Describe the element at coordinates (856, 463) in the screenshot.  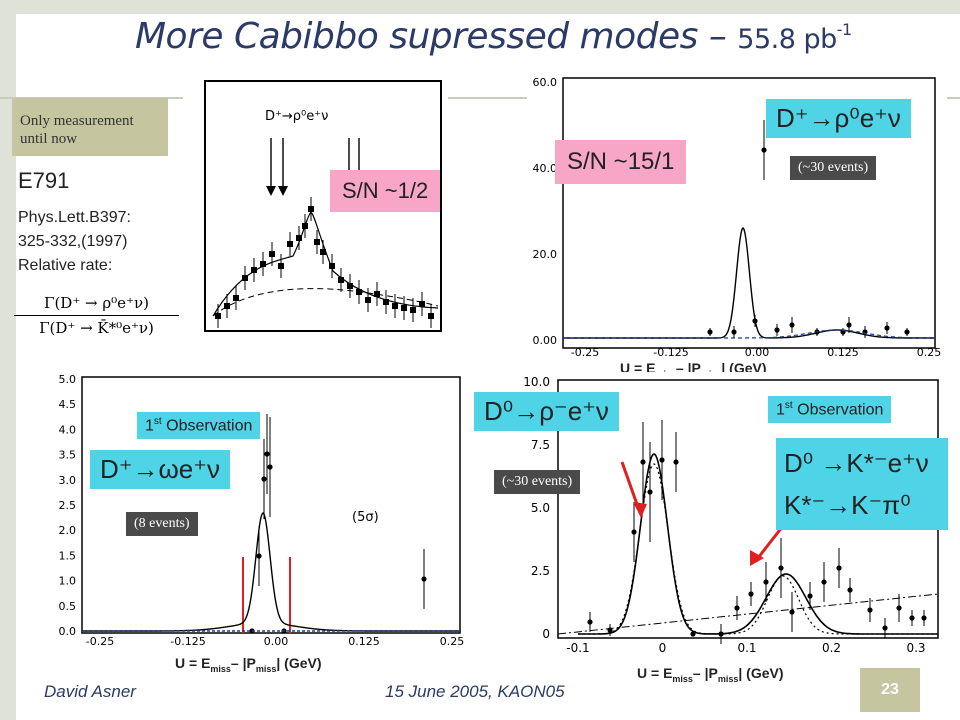
I see `kstar-decay-line1: D⁰ →K*⁻e⁺ν` at that location.